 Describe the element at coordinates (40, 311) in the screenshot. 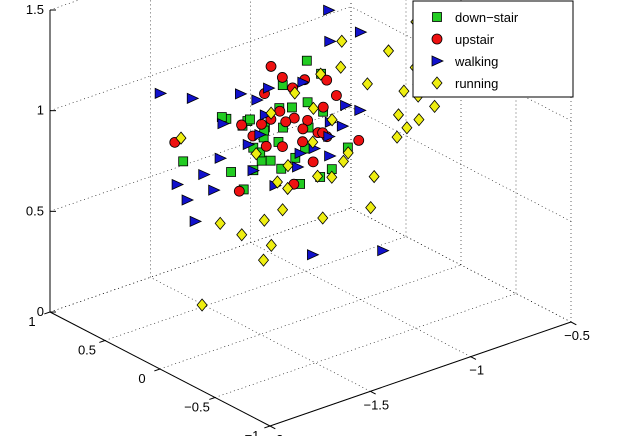

I see `z-tick-label: 0` at that location.